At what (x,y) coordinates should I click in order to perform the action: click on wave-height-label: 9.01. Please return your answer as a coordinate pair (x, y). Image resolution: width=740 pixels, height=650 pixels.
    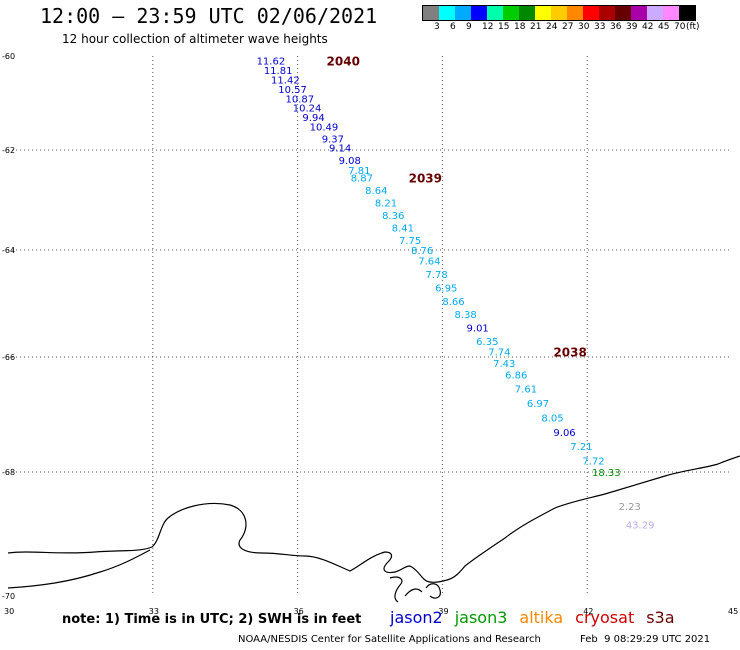
    Looking at the image, I should click on (478, 329).